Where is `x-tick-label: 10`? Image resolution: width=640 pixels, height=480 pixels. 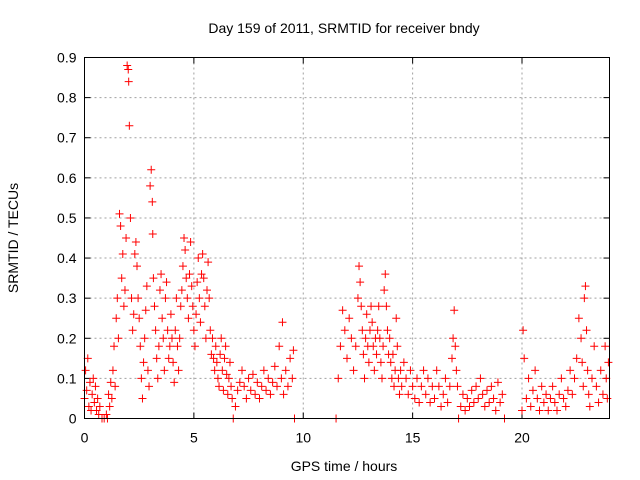 x-tick-label: 10 is located at coordinates (303, 438).